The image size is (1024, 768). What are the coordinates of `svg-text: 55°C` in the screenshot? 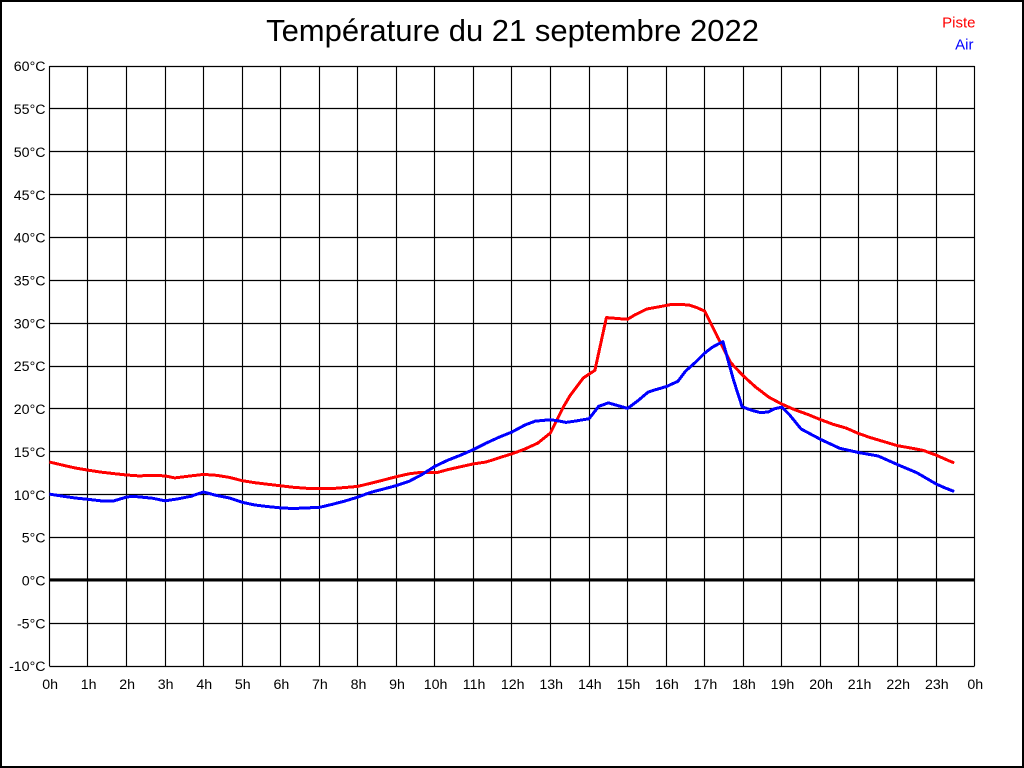 It's located at (30, 110).